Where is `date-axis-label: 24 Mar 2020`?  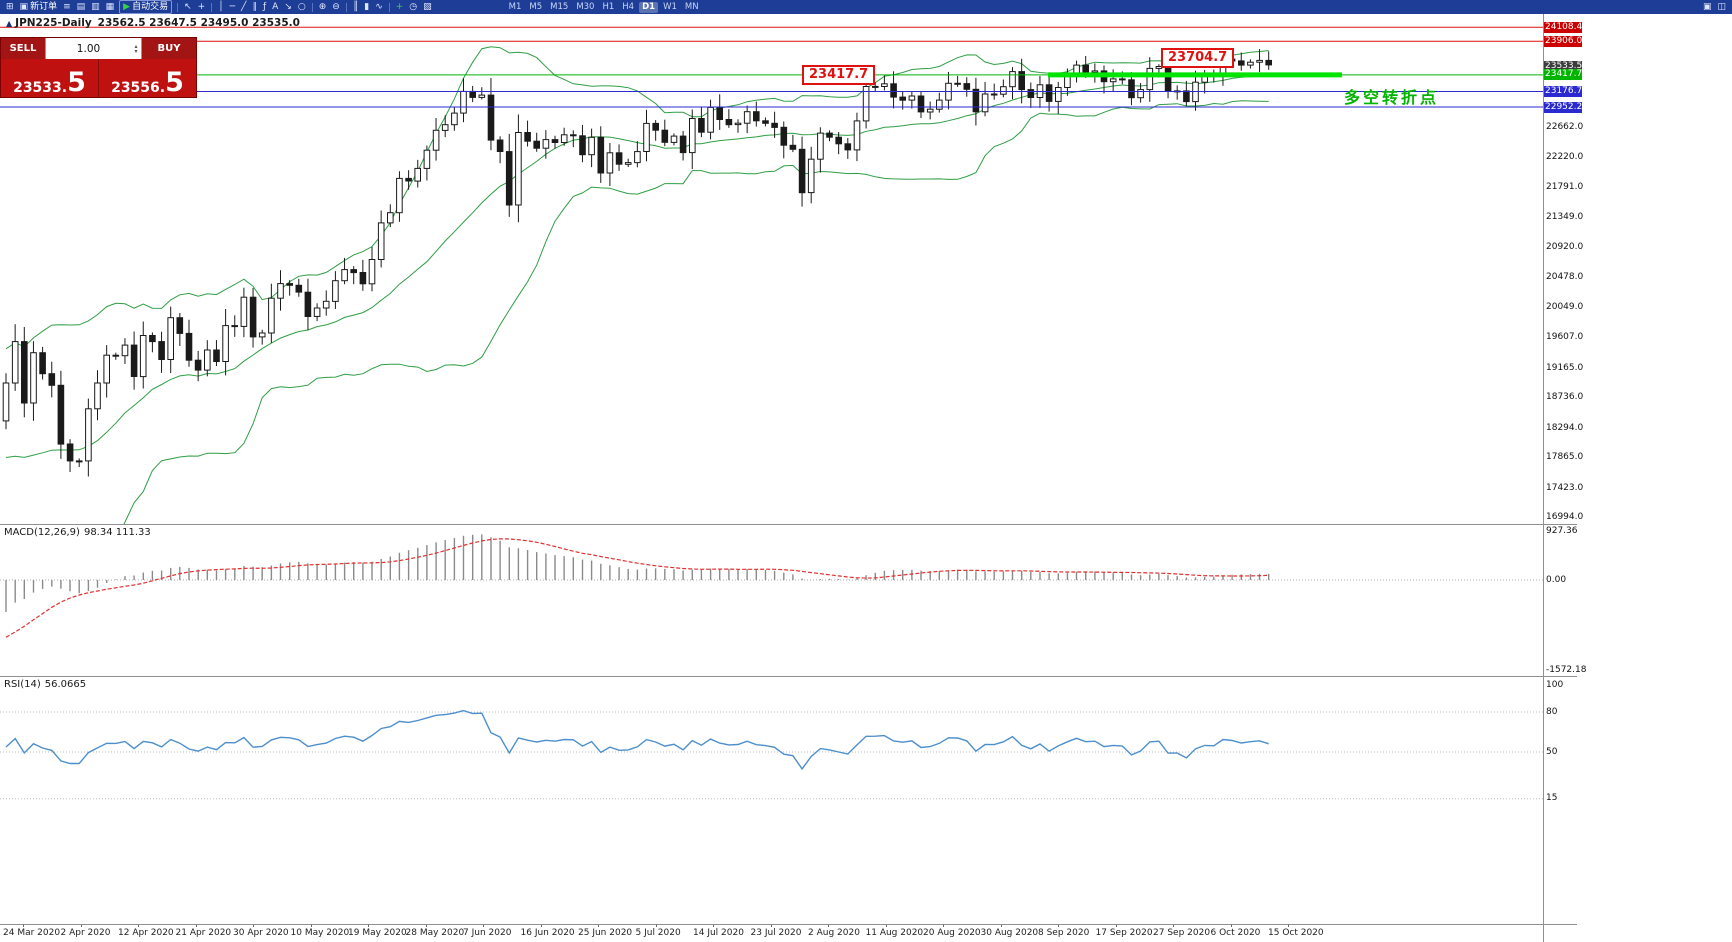
date-axis-label: 24 Mar 2020 is located at coordinates (32, 933).